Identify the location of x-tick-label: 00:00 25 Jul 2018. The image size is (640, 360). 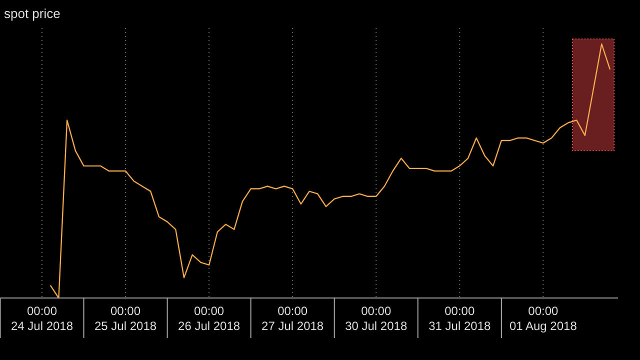
(125, 318).